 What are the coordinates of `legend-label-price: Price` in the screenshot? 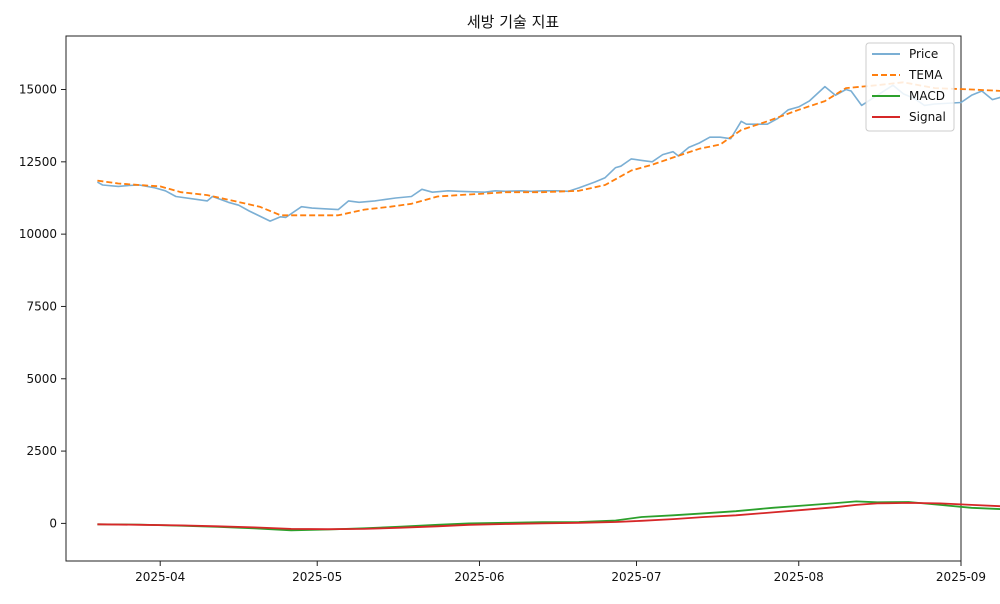 It's located at (923, 54).